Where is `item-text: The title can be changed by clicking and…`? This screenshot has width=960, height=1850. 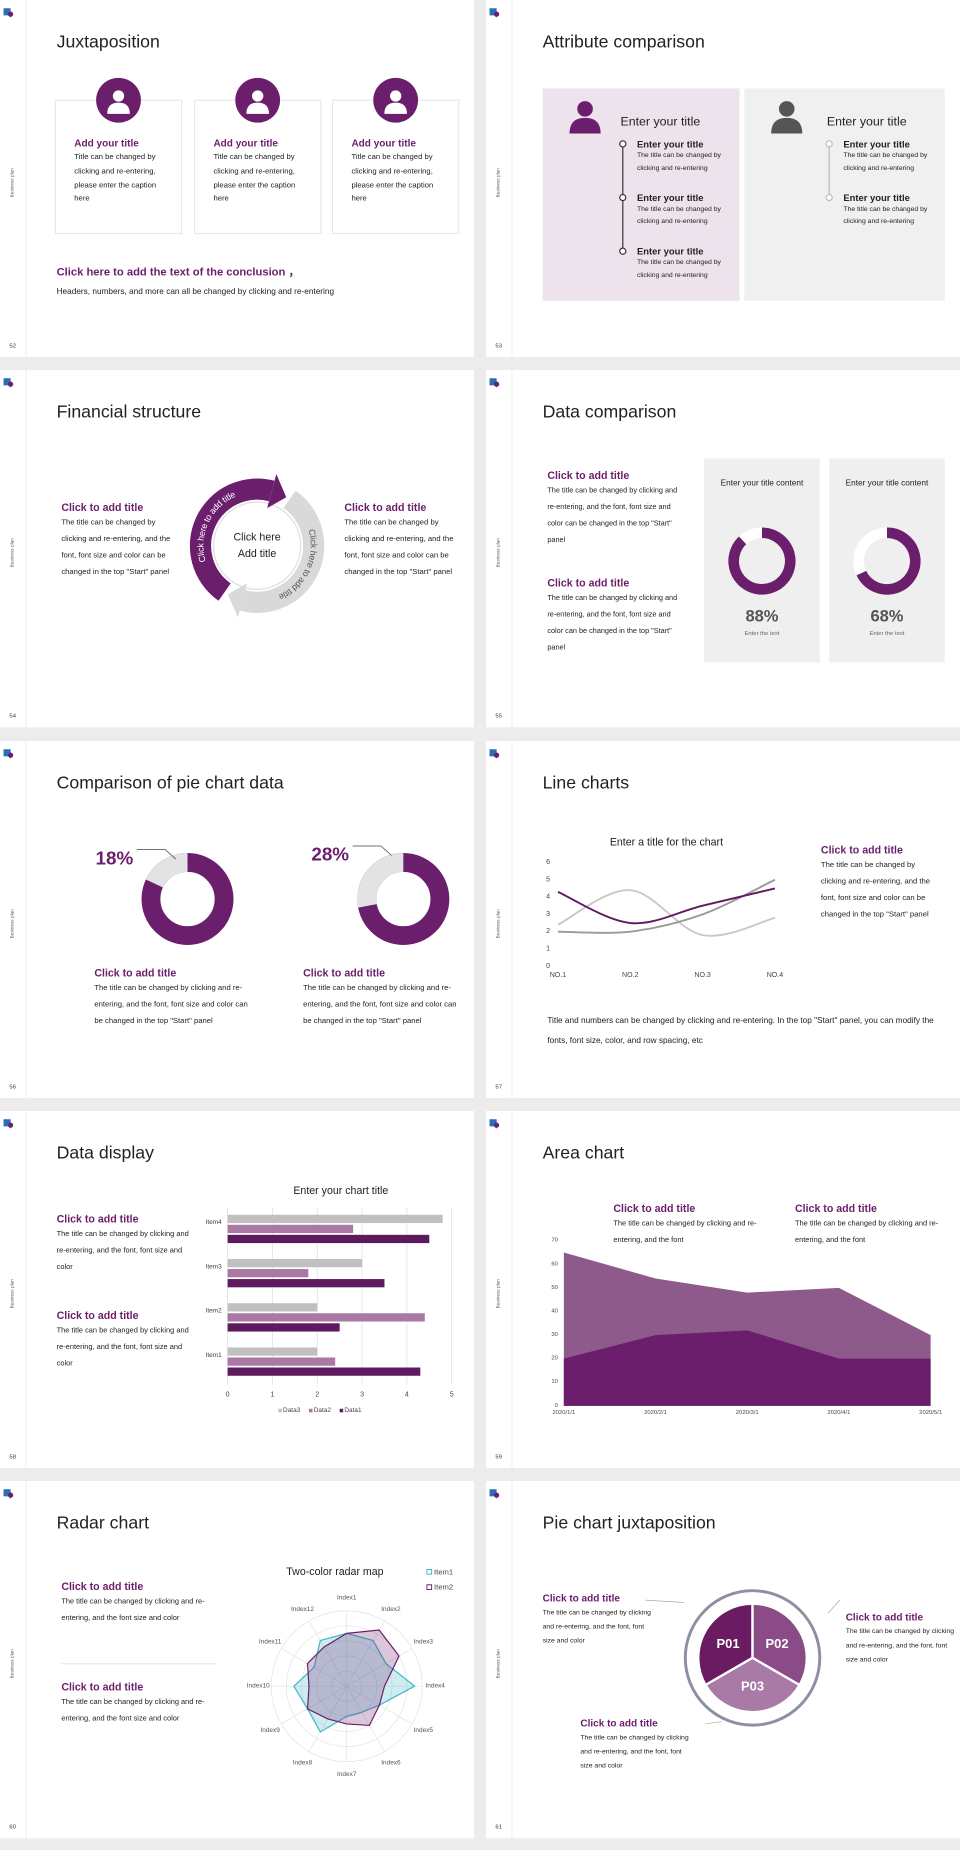 item-text: The title can be changed by clicking and… is located at coordinates (678, 215).